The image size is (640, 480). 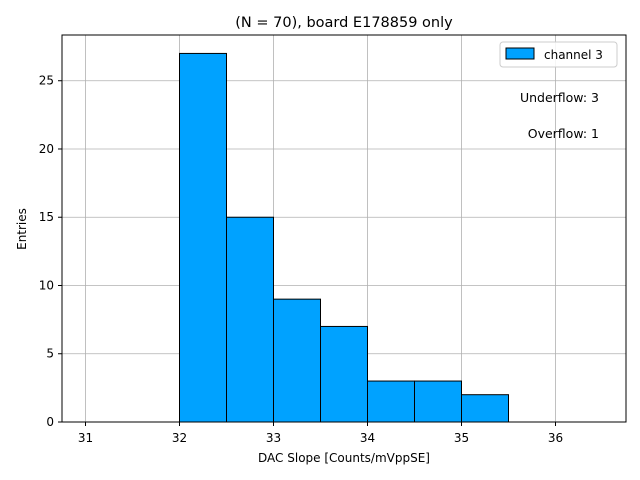 I want to click on y-tick-label: 20, so click(x=46, y=149).